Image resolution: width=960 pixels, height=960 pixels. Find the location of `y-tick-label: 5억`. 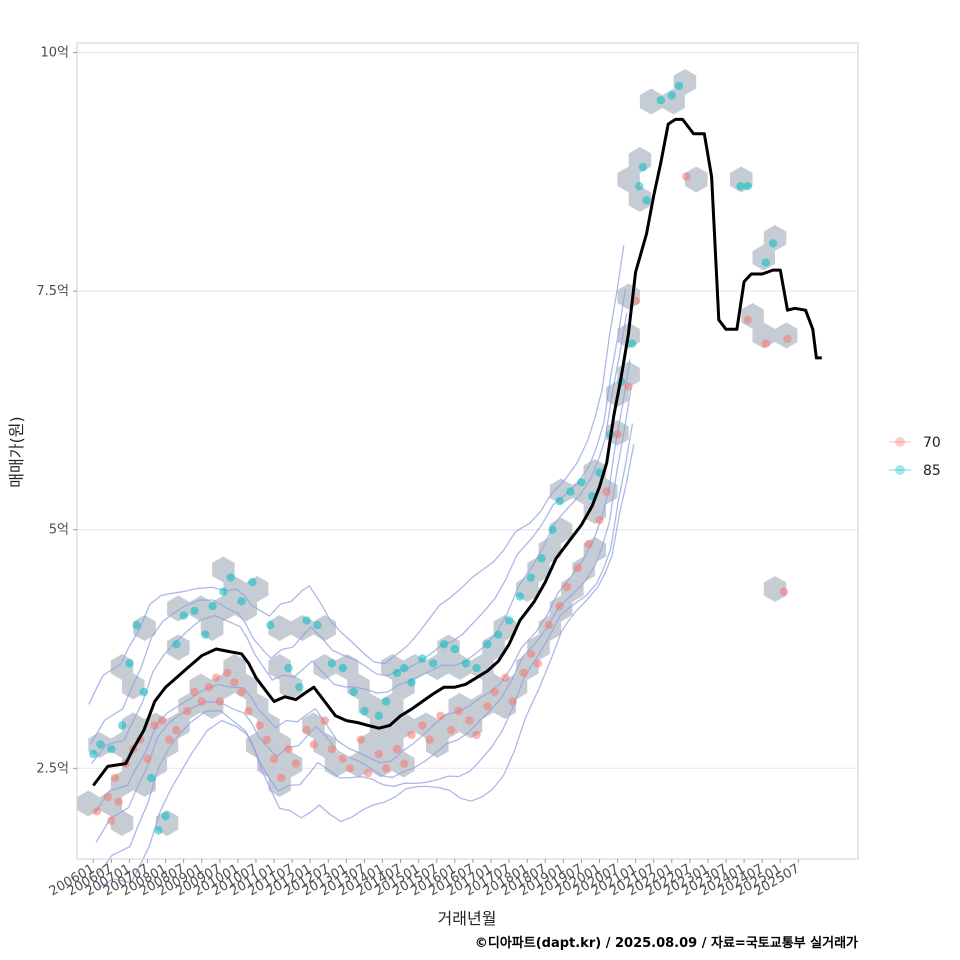

y-tick-label: 5억 is located at coordinates (59, 530).